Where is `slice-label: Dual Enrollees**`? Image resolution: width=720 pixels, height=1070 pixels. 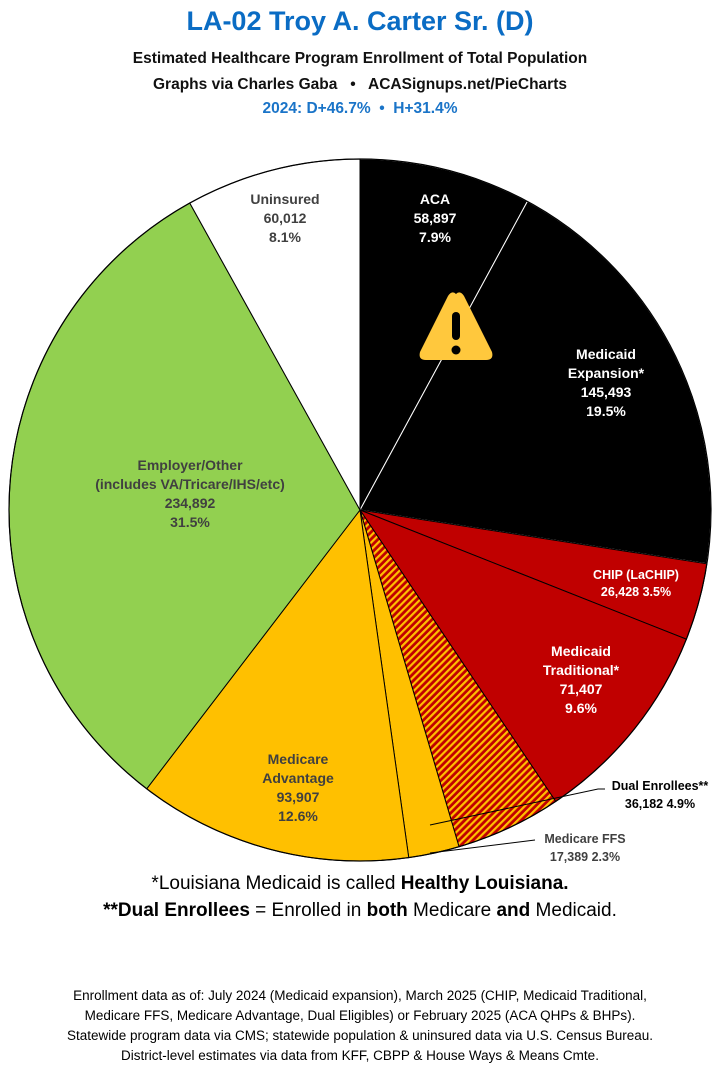 slice-label: Dual Enrollees** is located at coordinates (660, 786).